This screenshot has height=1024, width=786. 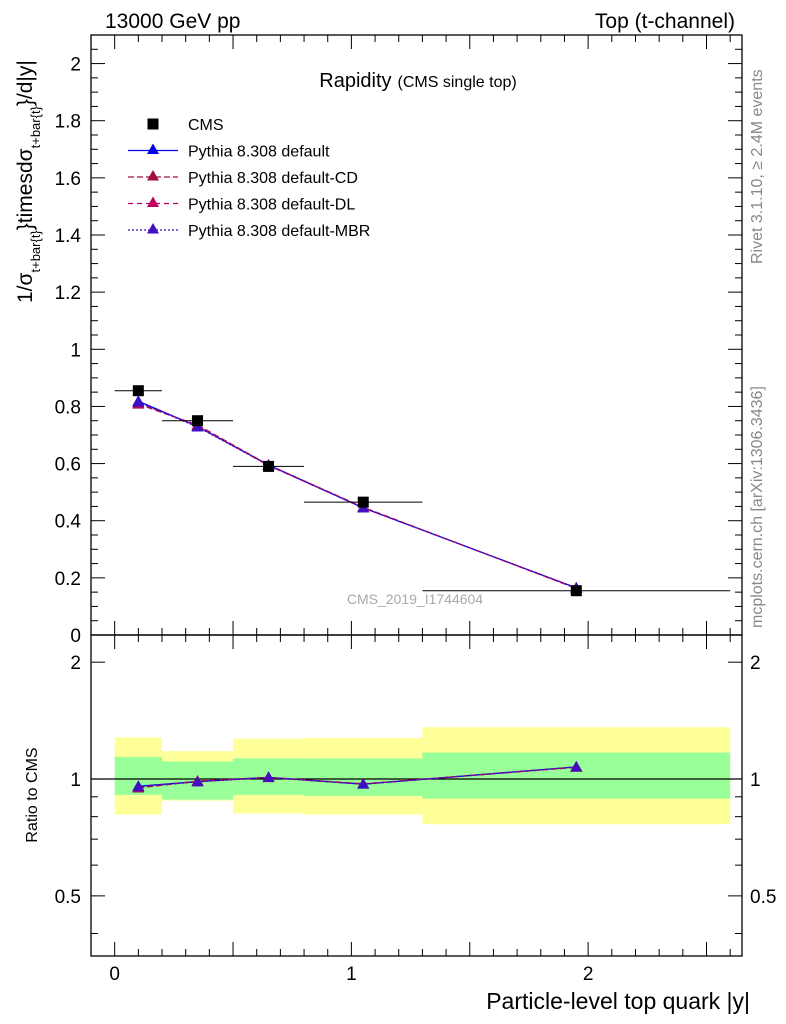 I want to click on ratio-ytick-label-right: 2, so click(x=755, y=663).